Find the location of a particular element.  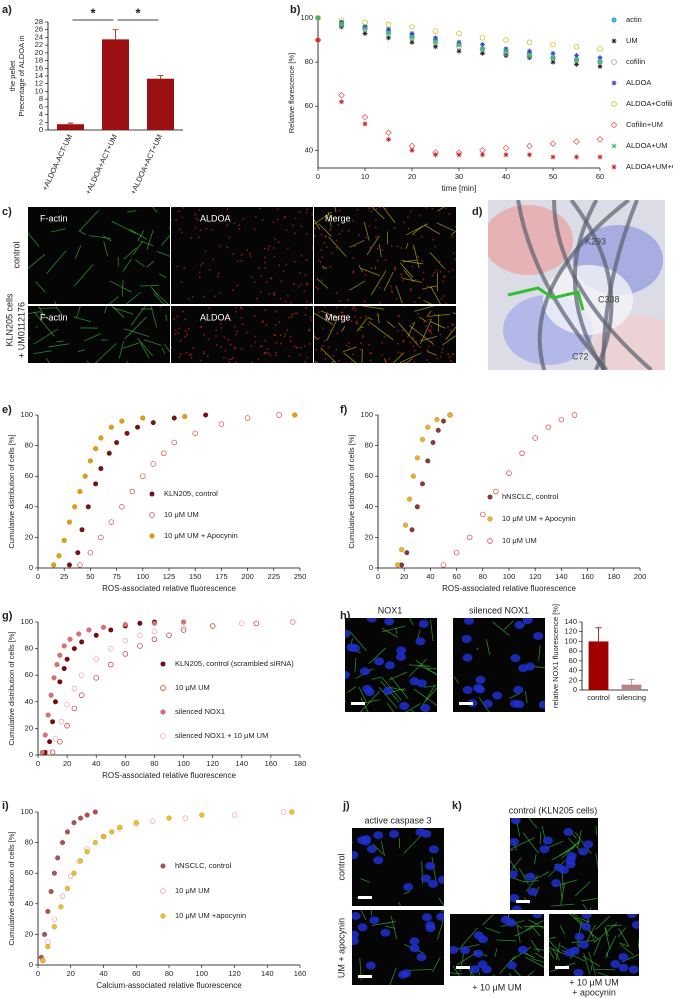

x-tick-label: silencing is located at coordinates (631, 697).